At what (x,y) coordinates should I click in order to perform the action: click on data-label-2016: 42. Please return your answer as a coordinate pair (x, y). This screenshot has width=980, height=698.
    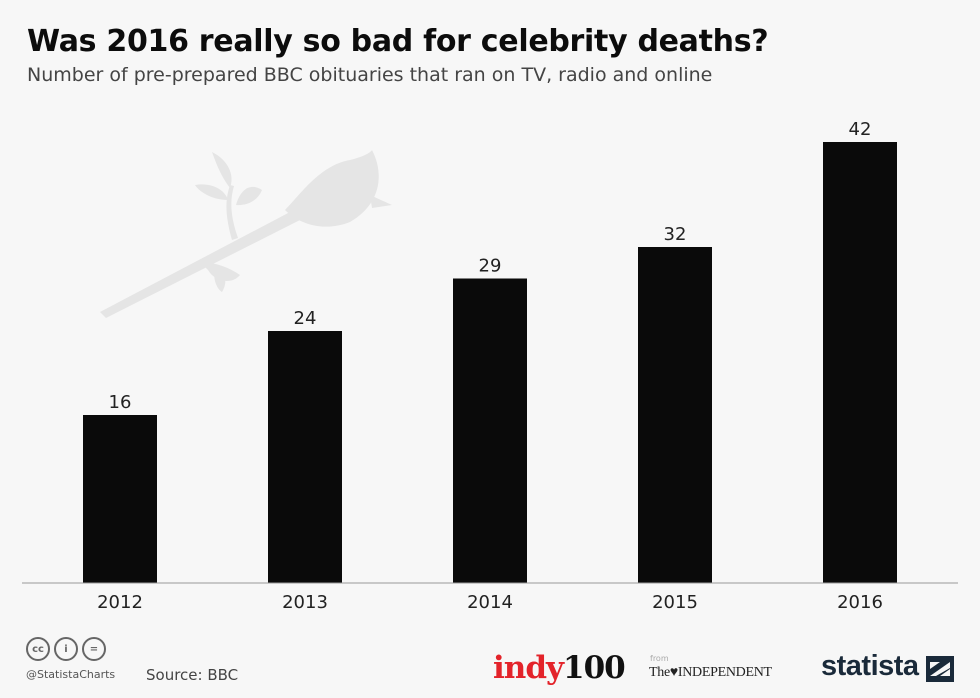
    Looking at the image, I should click on (860, 129).